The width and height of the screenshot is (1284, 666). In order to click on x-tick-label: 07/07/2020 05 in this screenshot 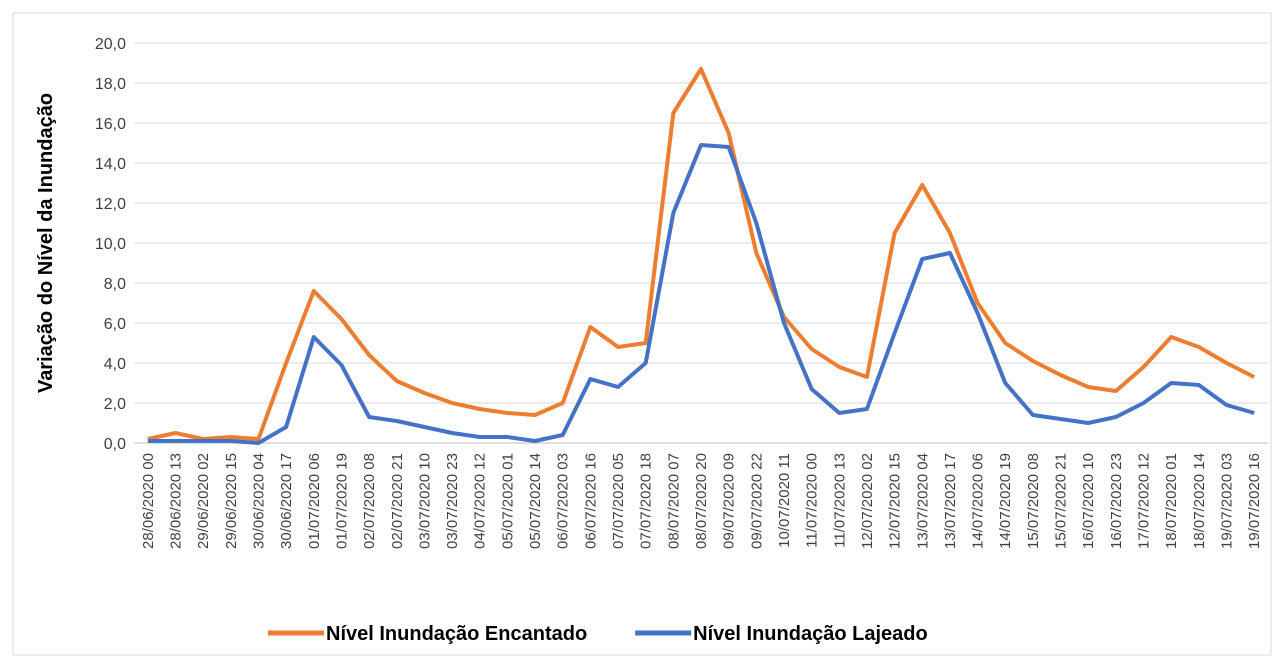, I will do `click(618, 501)`.